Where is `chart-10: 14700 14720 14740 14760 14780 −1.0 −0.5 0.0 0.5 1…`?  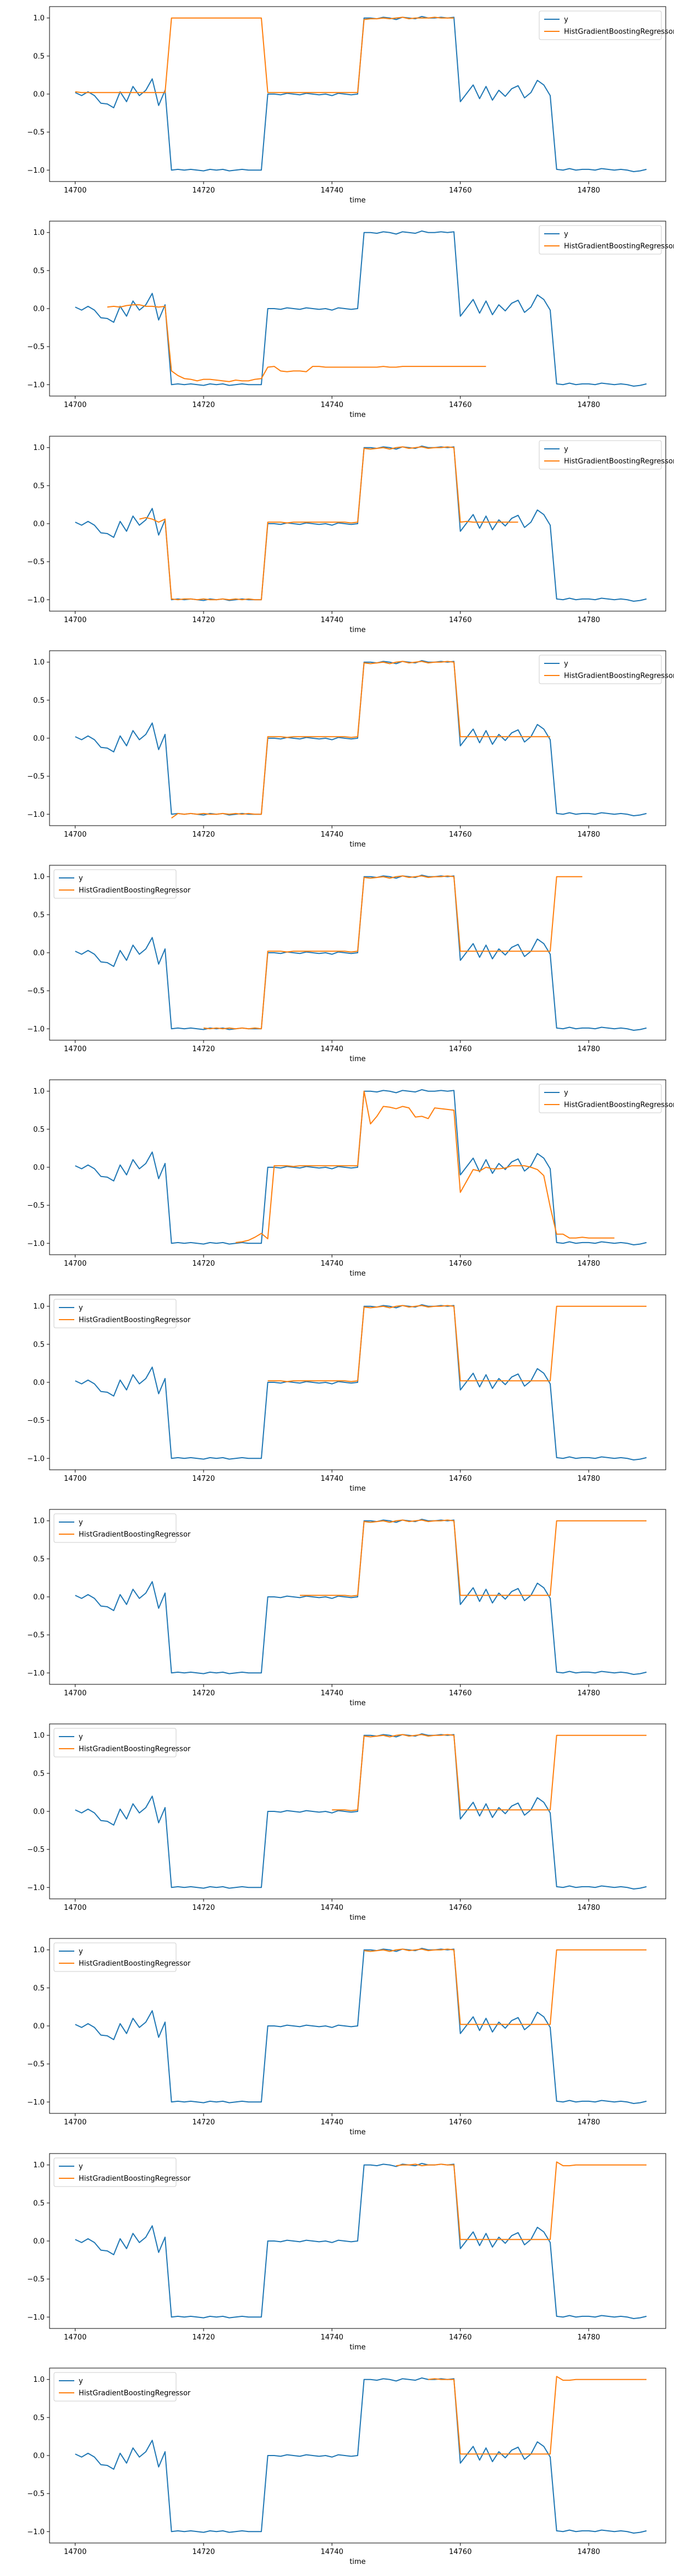
chart-10: 14700 14720 14740 14760 14780 −1.0 −0.5 0.0 0.5 1… is located at coordinates (346, 2037).